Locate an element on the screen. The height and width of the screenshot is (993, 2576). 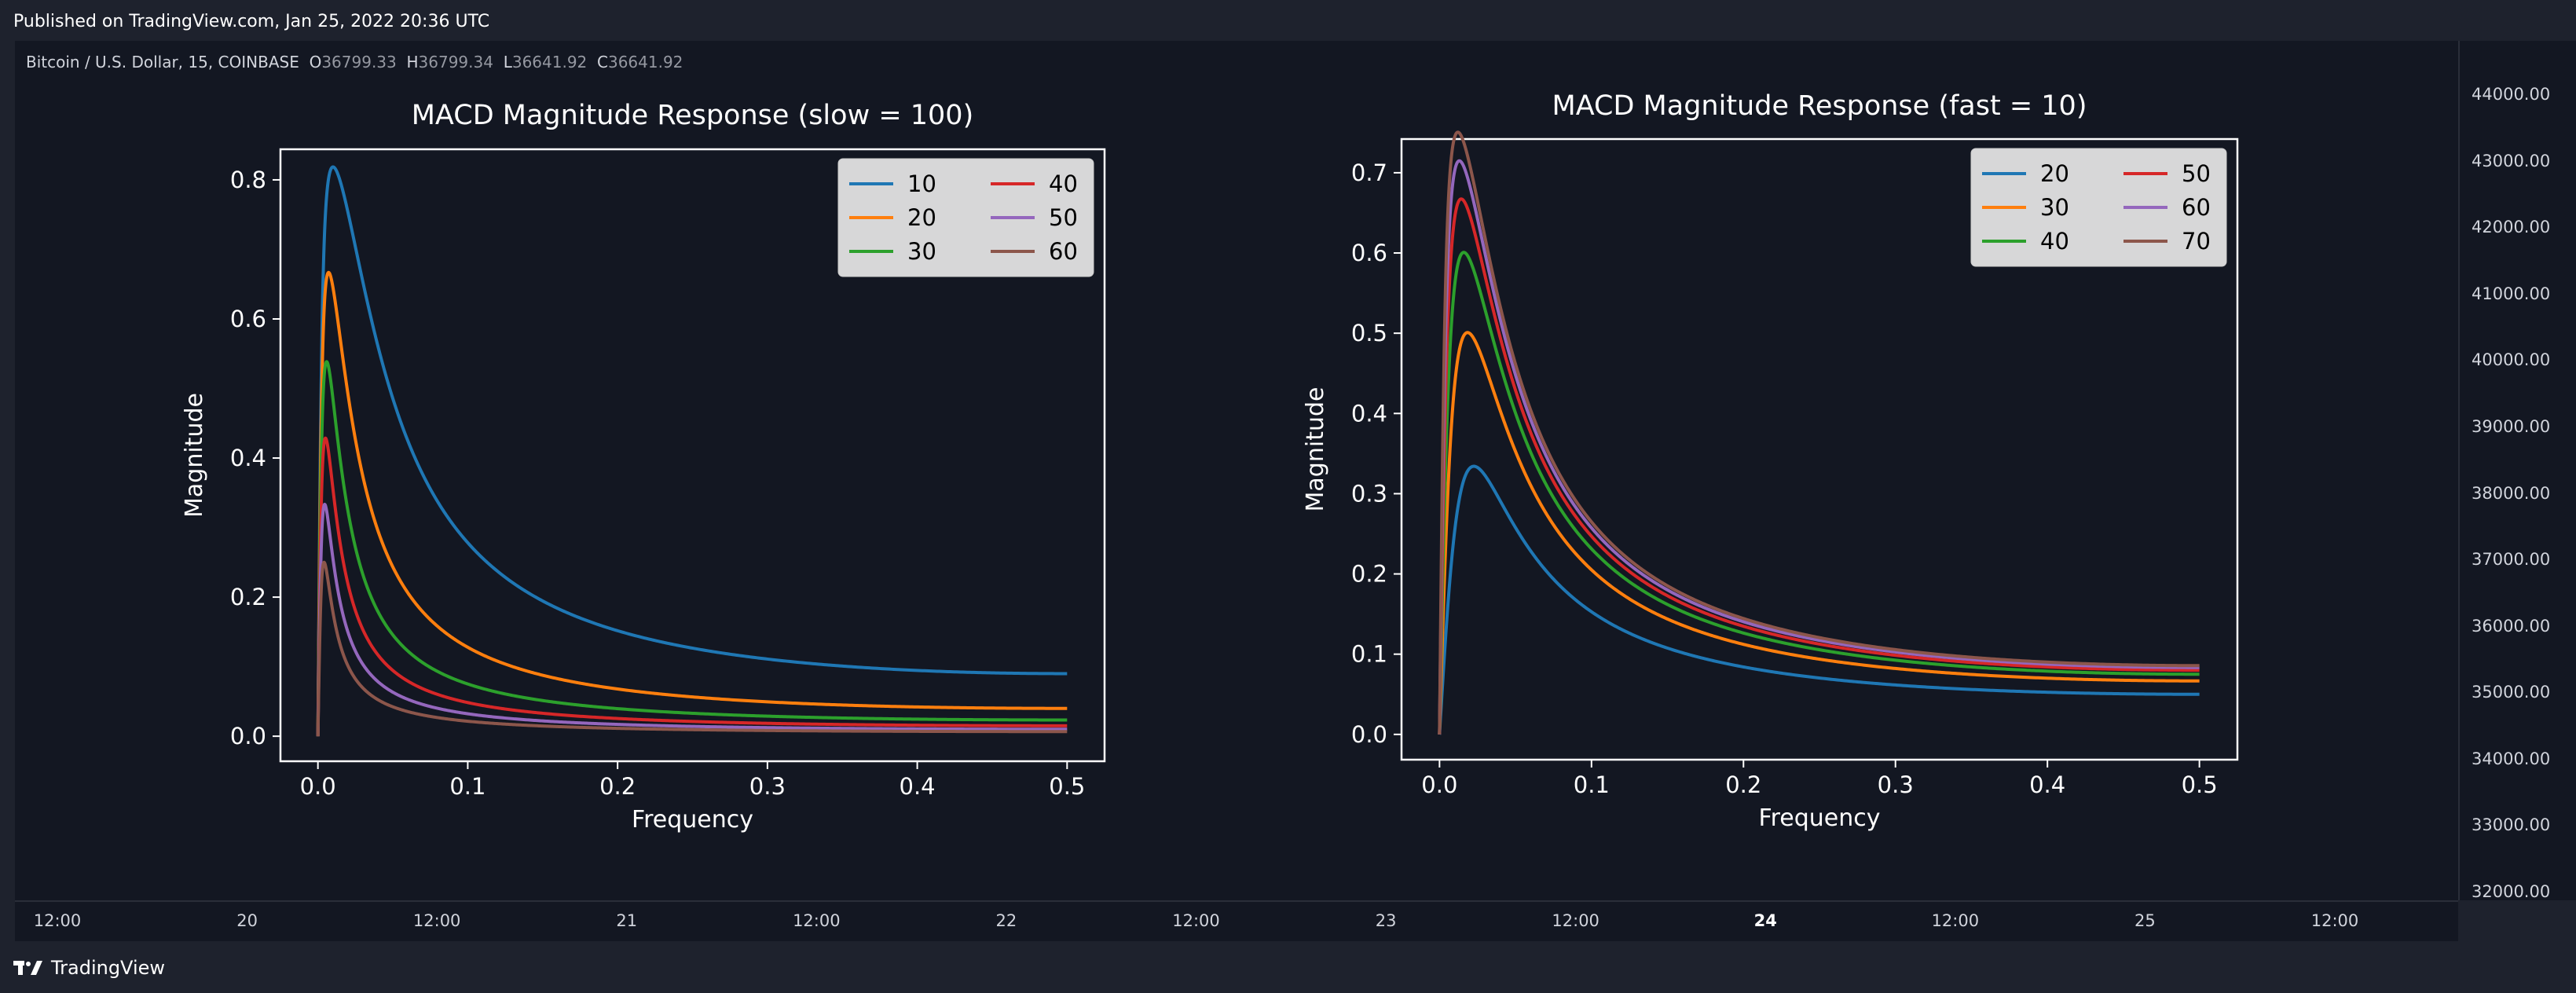
price-axis-label: 43000.00 is located at coordinates (2511, 160).